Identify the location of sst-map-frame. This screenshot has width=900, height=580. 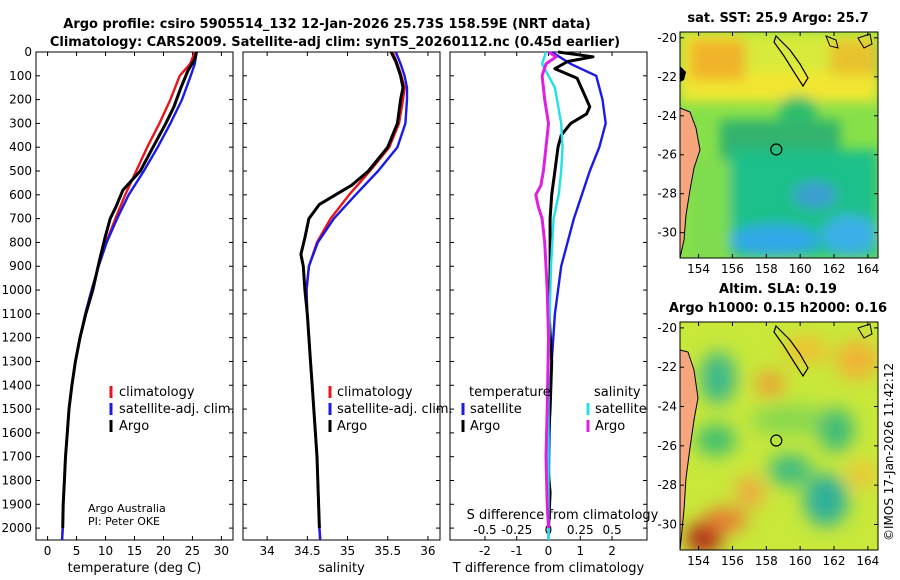
(779, 145).